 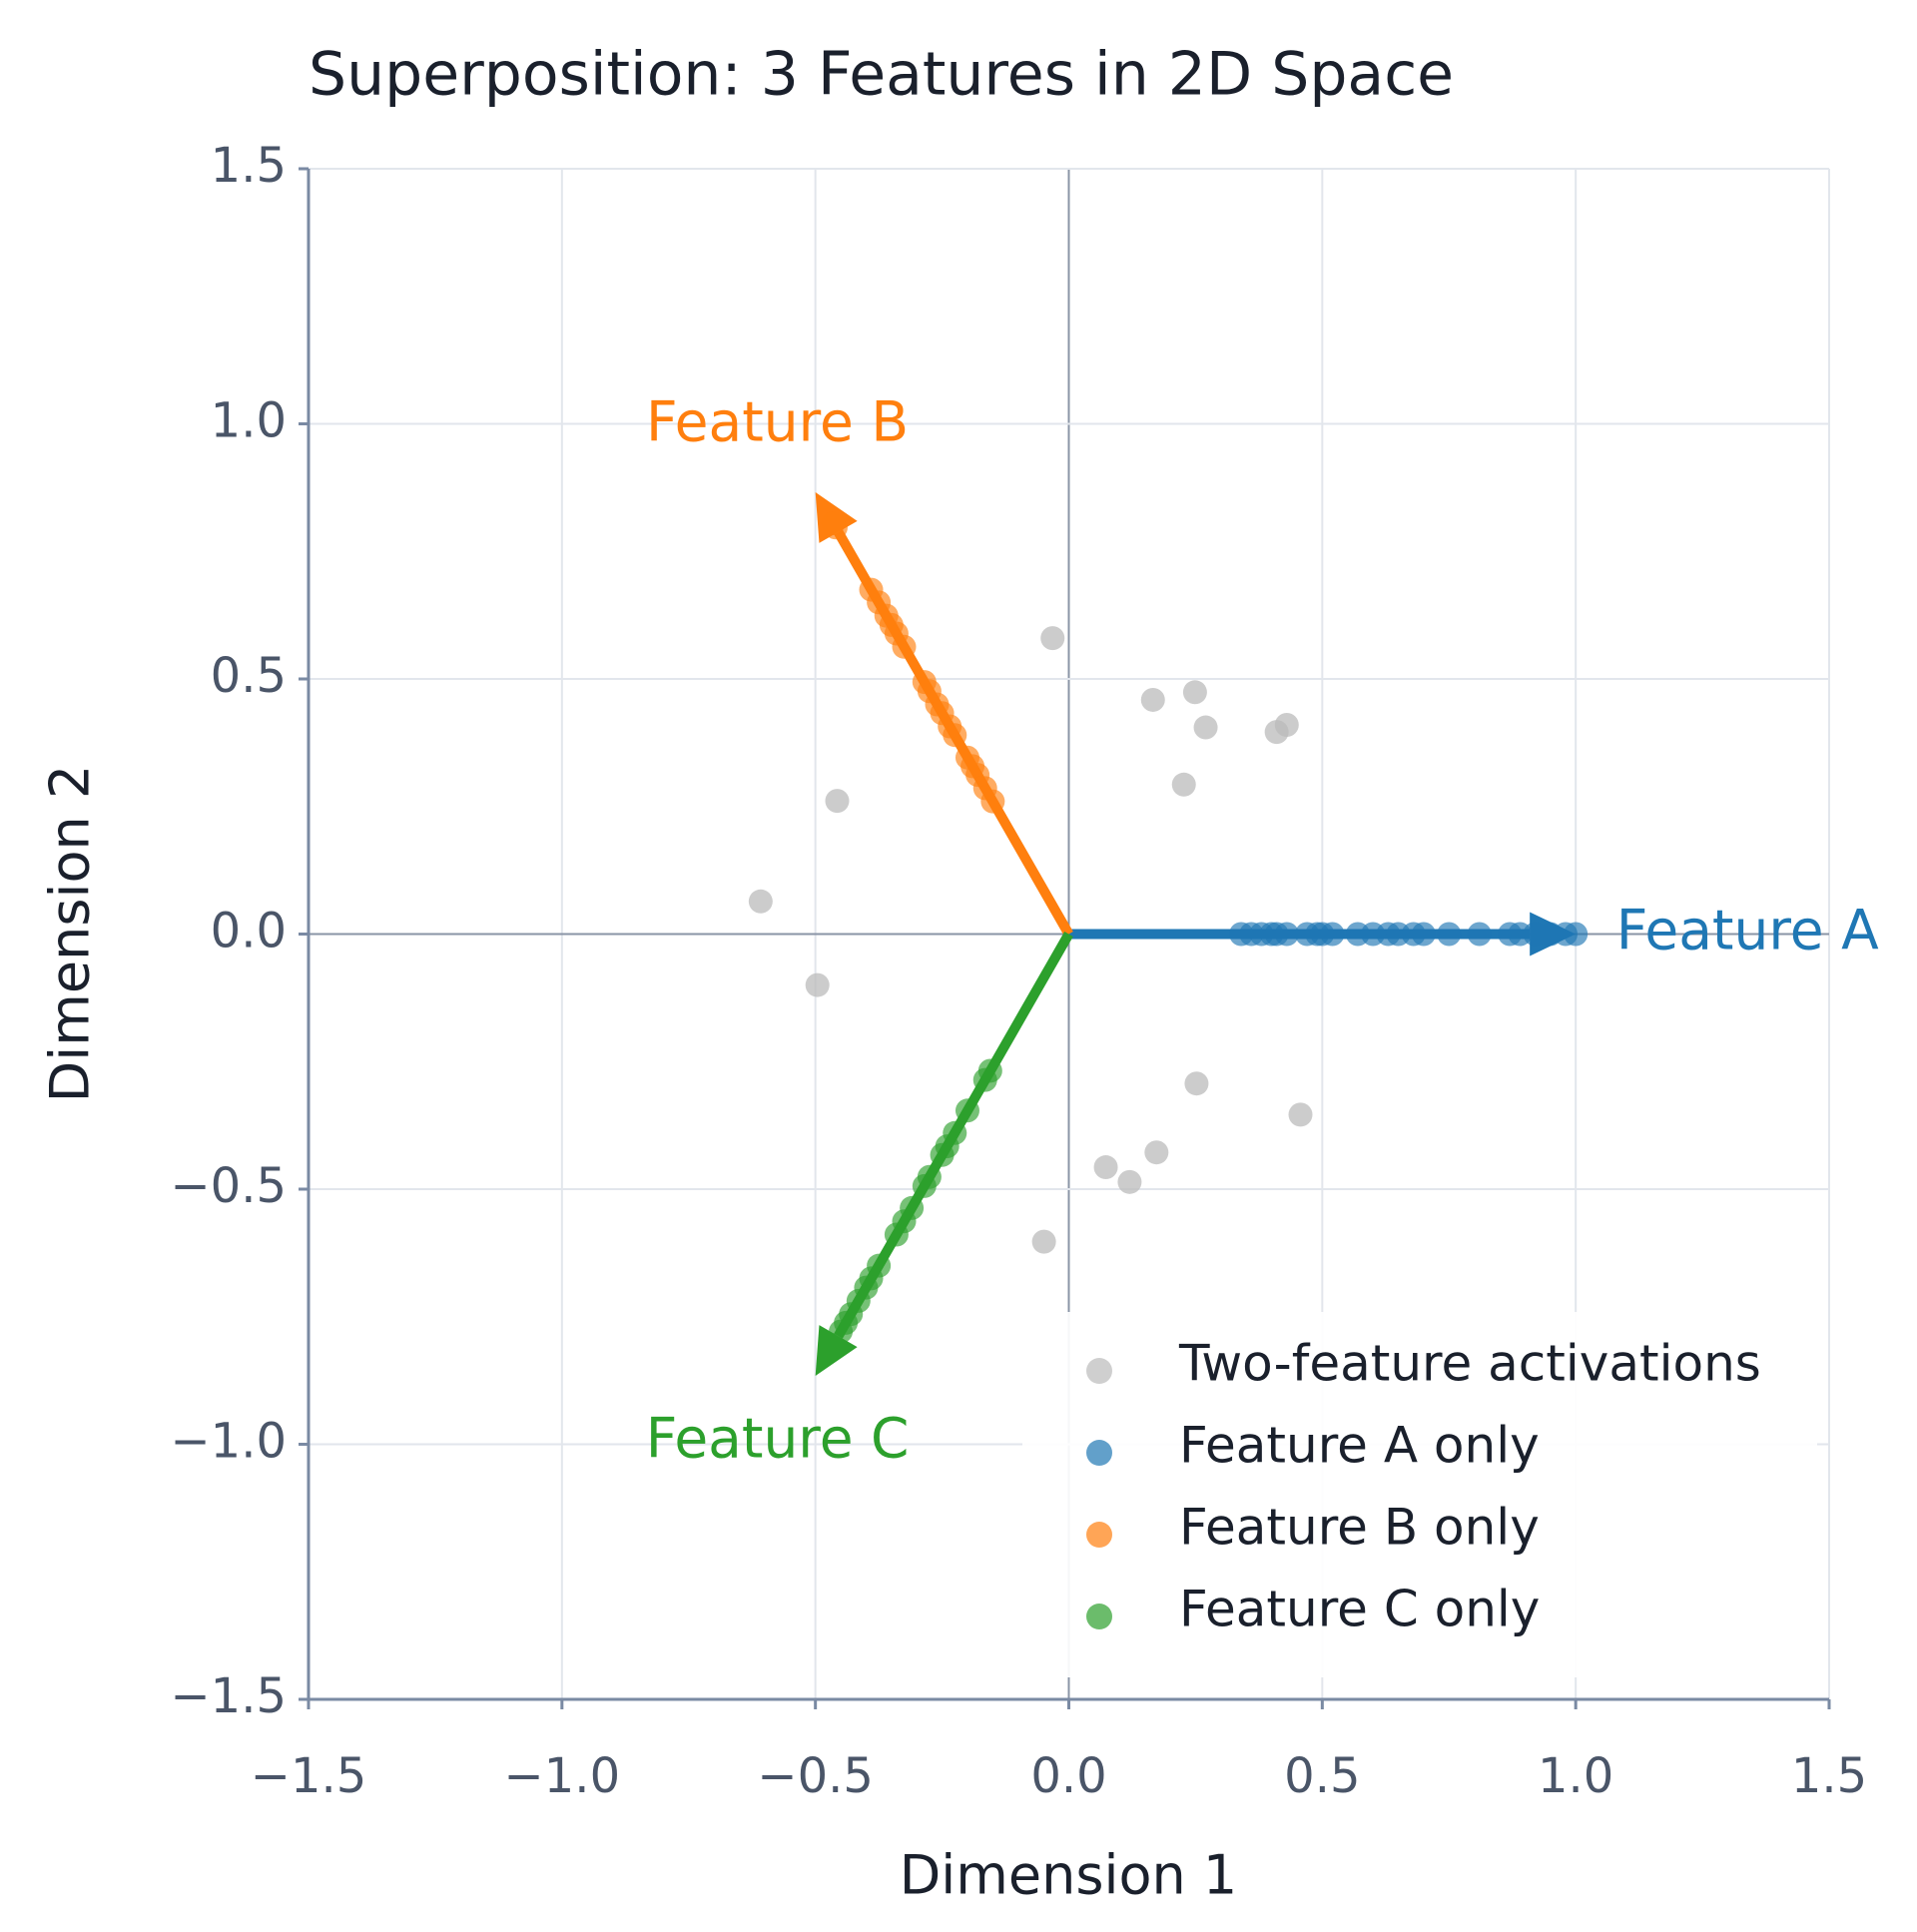 I want to click on legend-label: Feature C only, so click(x=1359, y=1609).